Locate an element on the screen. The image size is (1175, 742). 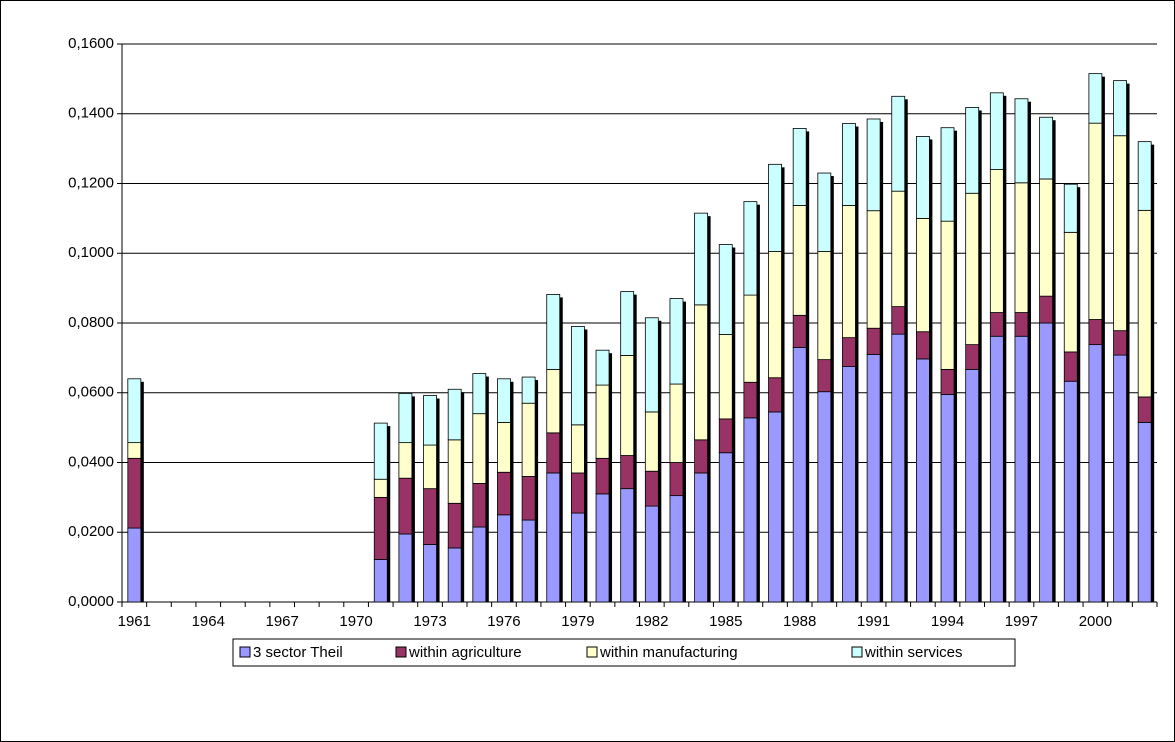
x-tick-label: 1961 is located at coordinates (134, 621).